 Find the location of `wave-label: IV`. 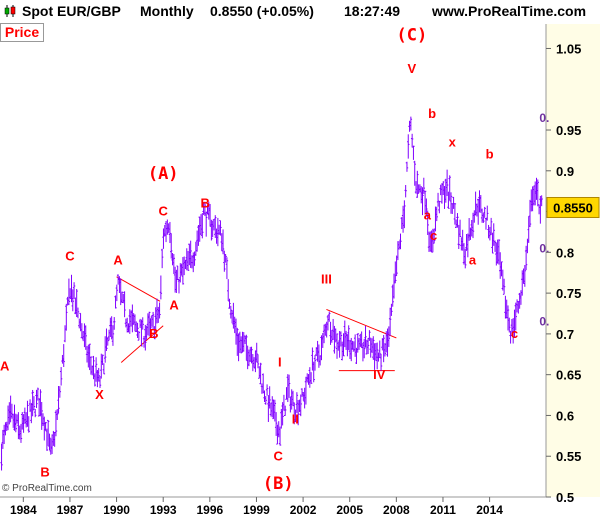

wave-label: IV is located at coordinates (379, 374).